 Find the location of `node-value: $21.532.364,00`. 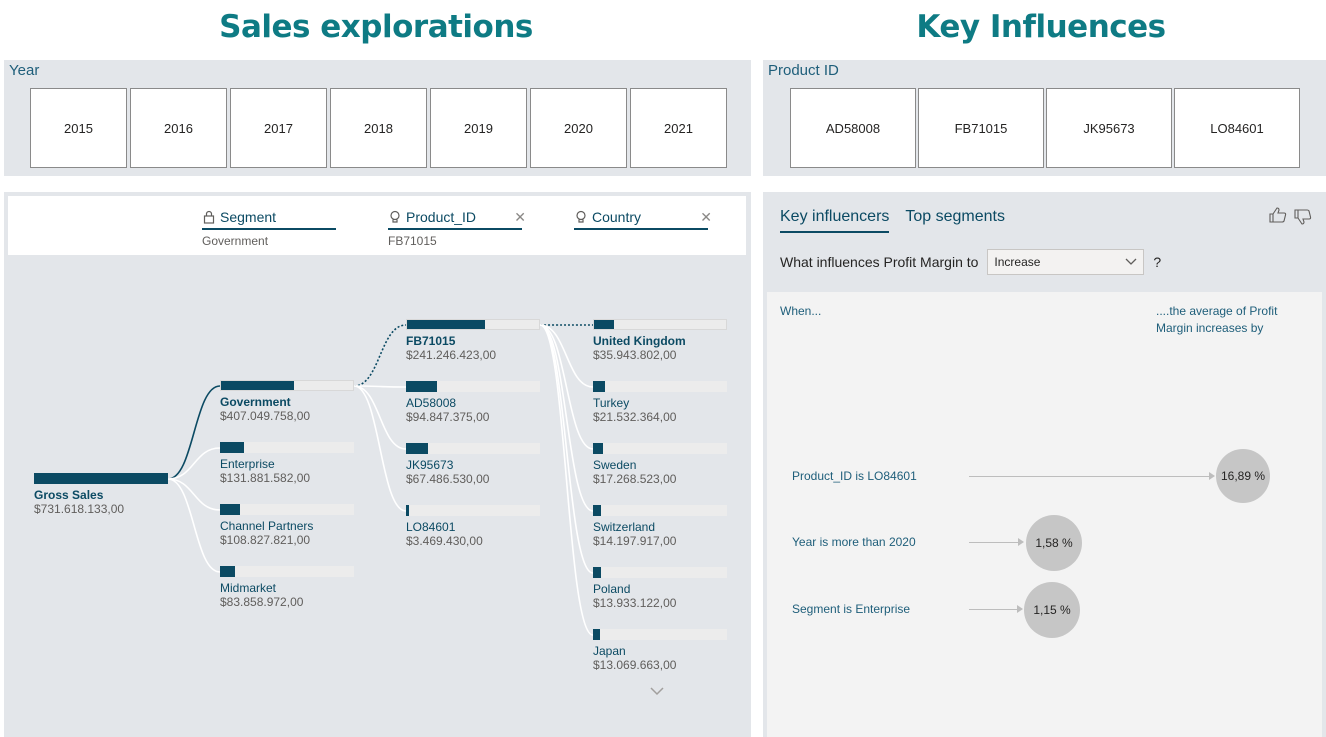

node-value: $21.532.364,00 is located at coordinates (635, 417).